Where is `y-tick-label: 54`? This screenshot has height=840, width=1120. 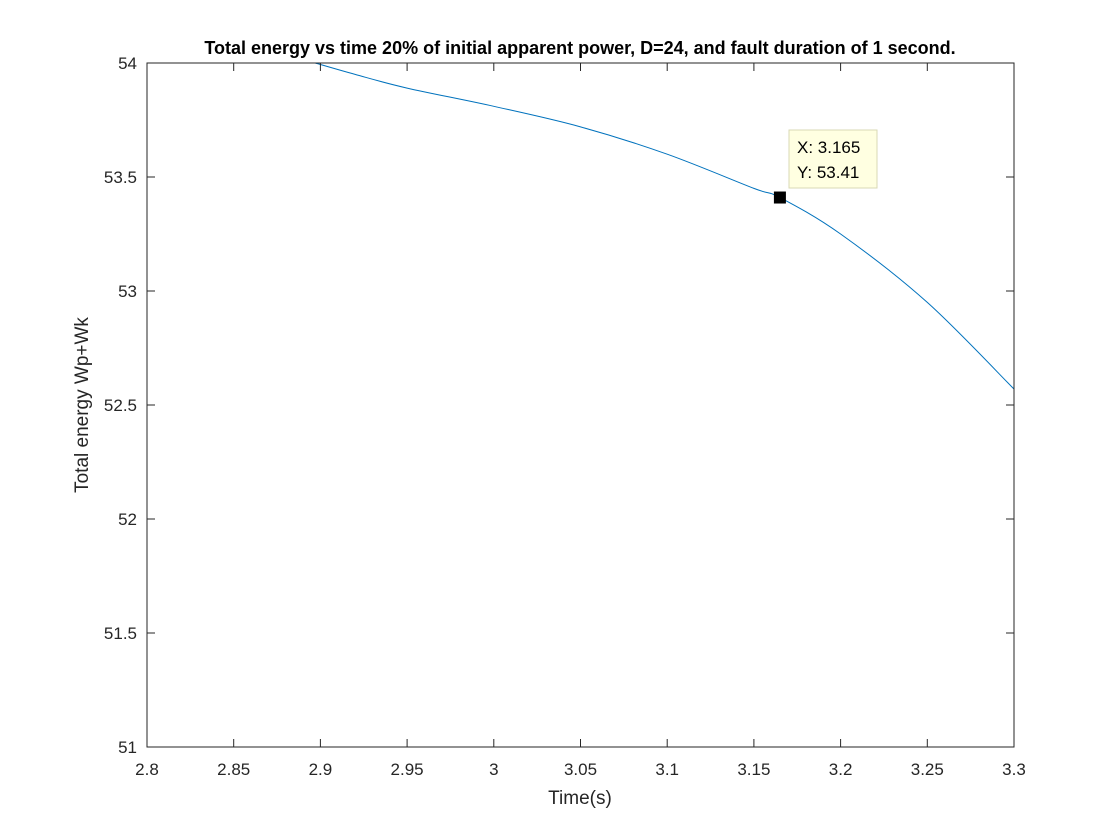 y-tick-label: 54 is located at coordinates (127, 63).